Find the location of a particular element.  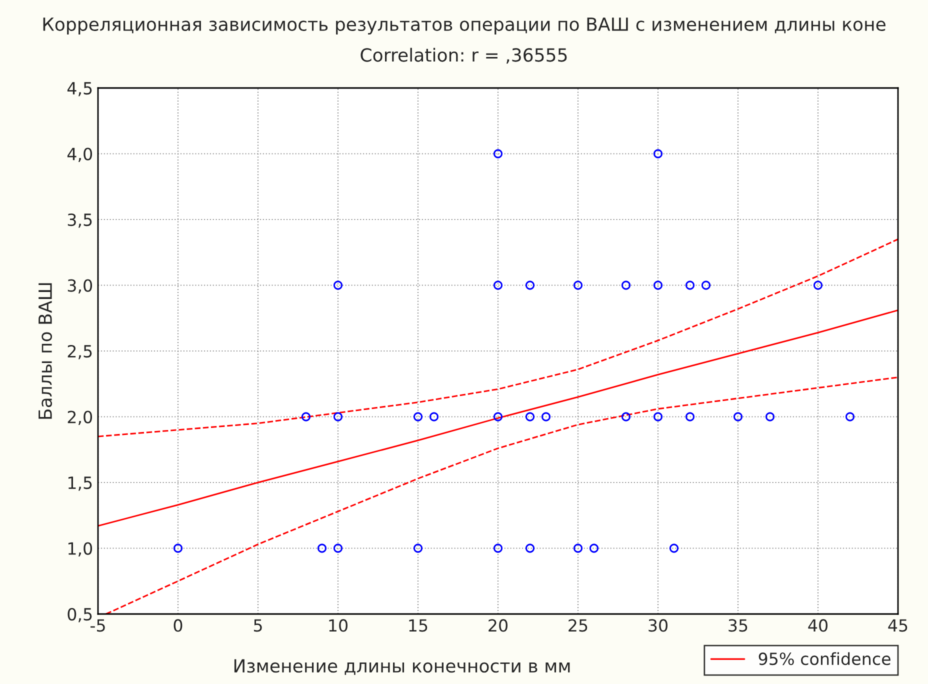

y-tick-label: 2,0 is located at coordinates (80, 418).